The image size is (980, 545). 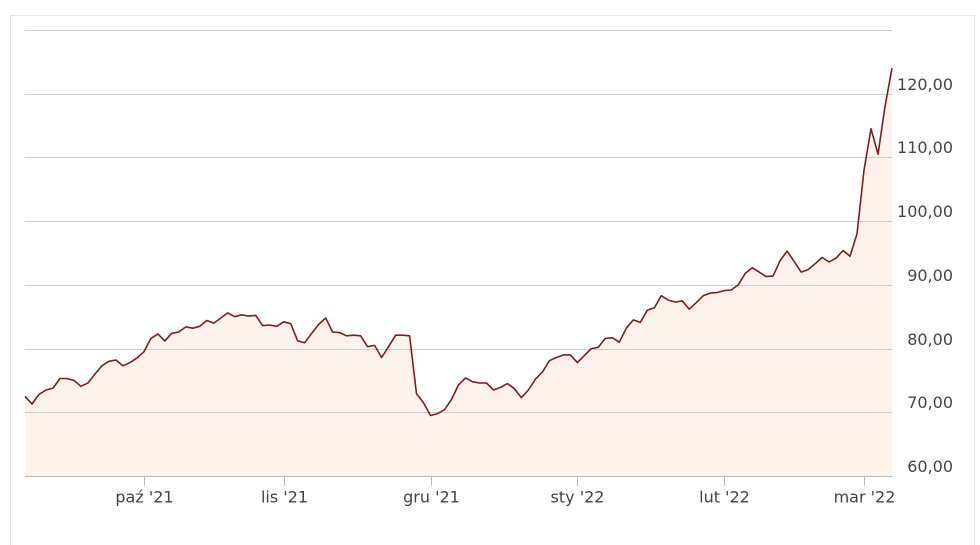 I want to click on x-tick-label: mar '22, so click(x=865, y=497).